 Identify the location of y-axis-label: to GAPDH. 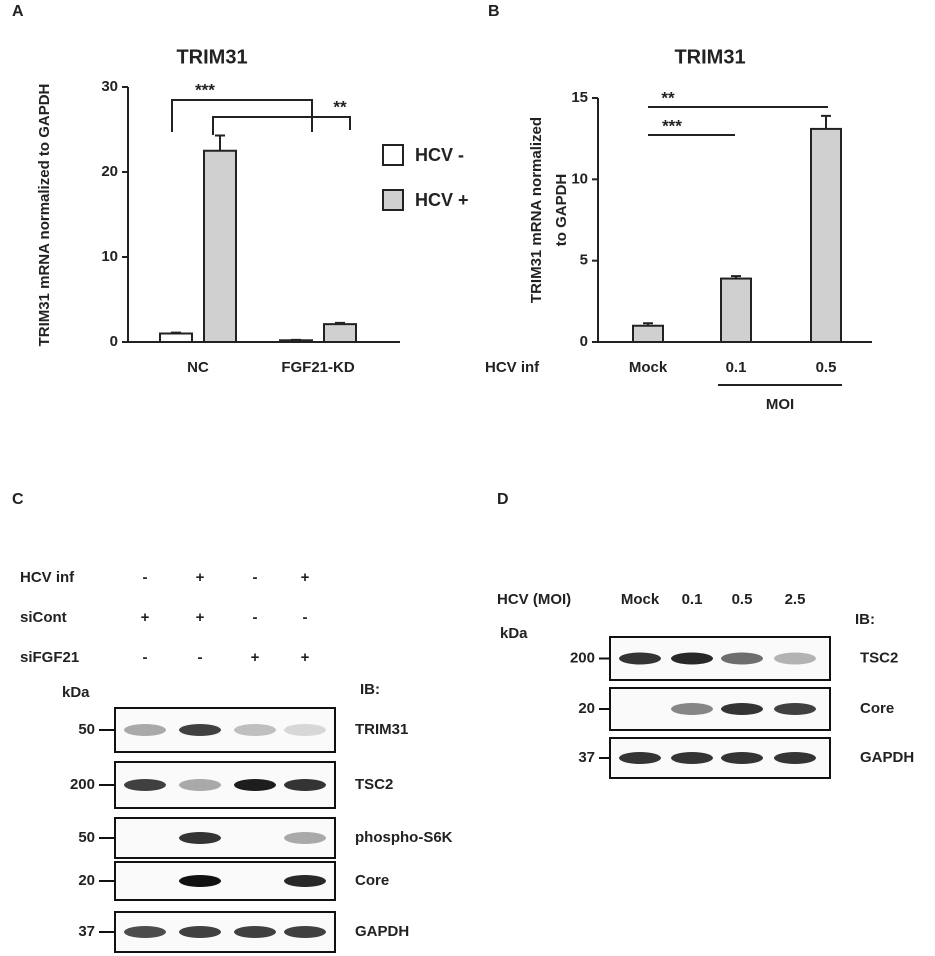
(561, 210).